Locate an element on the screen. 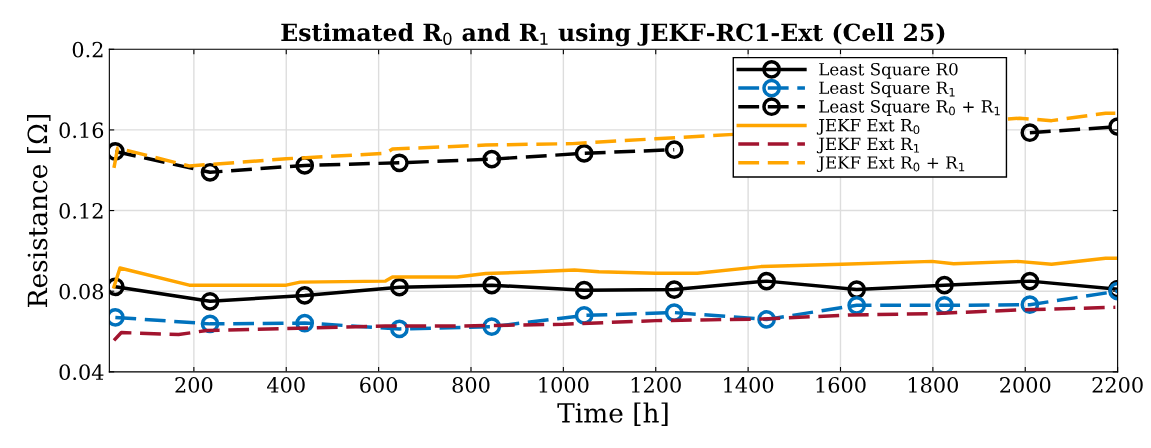 This screenshot has height=448, width=1151. x-tick-label: 2200 is located at coordinates (1117, 385).